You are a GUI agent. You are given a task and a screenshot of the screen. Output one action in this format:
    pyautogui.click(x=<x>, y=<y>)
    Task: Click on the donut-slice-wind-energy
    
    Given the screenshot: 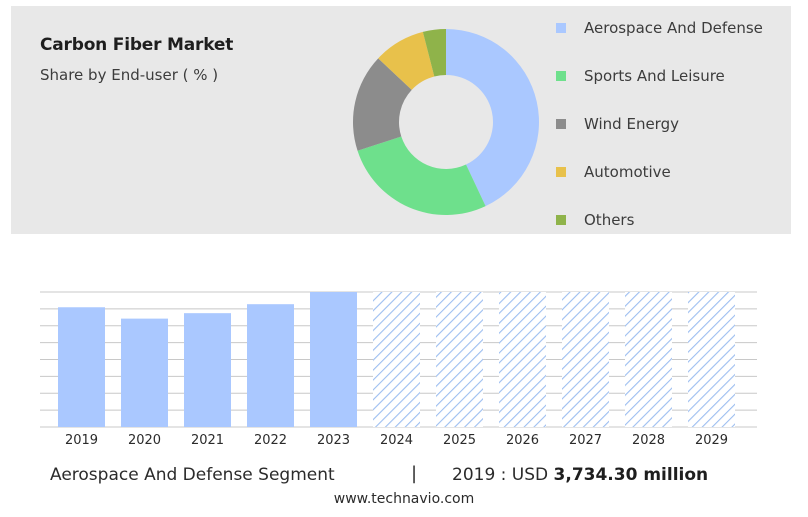 What is the action you would take?
    pyautogui.click(x=382, y=104)
    